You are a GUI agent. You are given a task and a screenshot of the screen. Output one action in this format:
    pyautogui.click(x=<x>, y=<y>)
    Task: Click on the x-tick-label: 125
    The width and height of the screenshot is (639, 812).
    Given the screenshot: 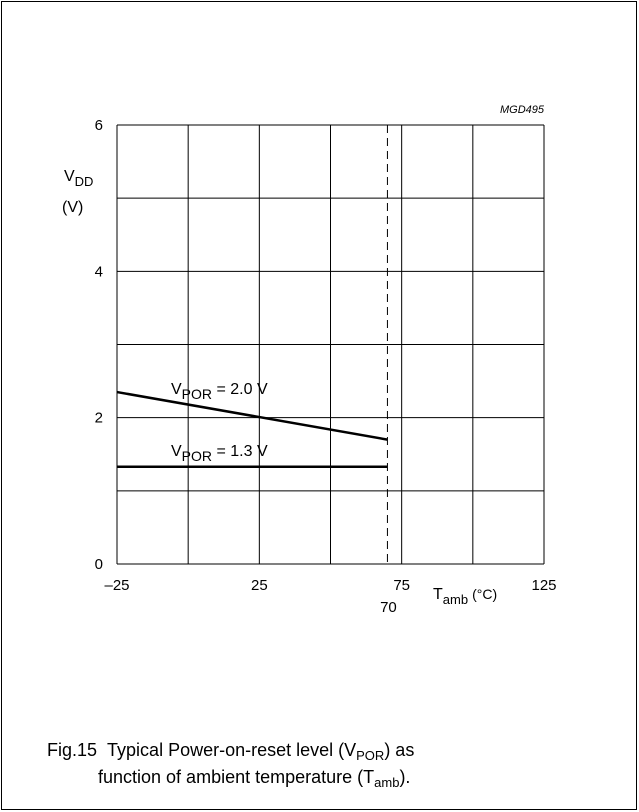 What is the action you would take?
    pyautogui.click(x=543, y=585)
    